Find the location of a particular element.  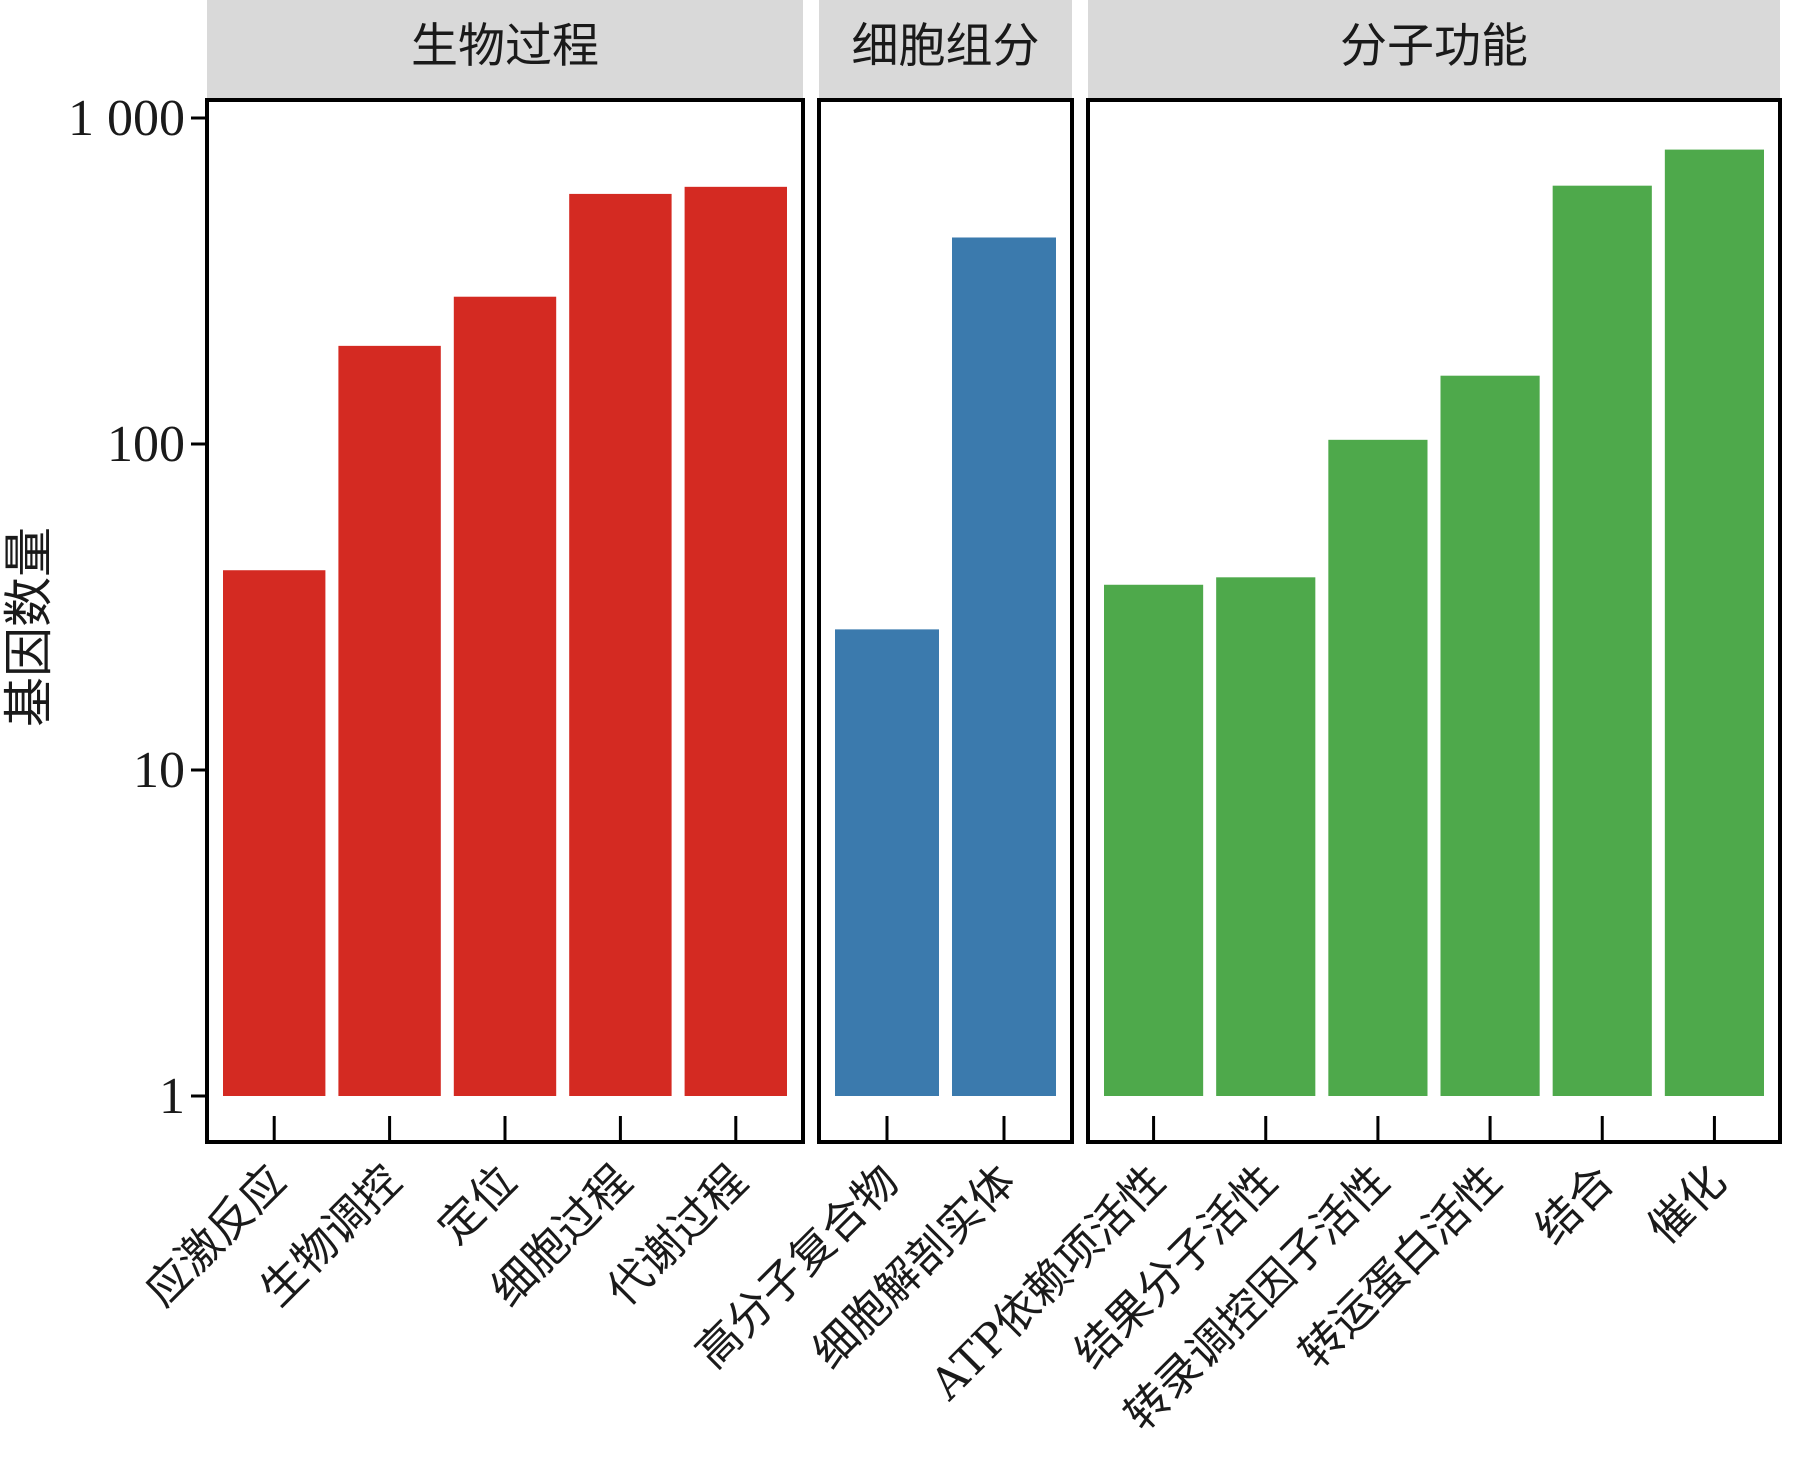

y-tick-label: 1 is located at coordinates (172, 1096).